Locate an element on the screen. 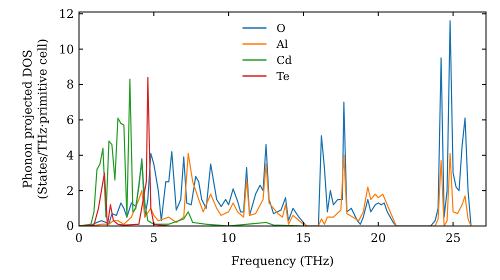  legend-label: Cd is located at coordinates (284, 60).